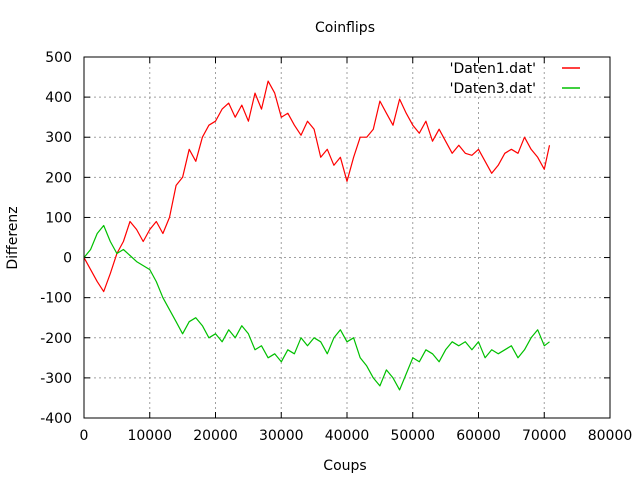 The image size is (640, 480). Describe the element at coordinates (493, 89) in the screenshot. I see `legend-label: 'Daten3.dat'` at that location.